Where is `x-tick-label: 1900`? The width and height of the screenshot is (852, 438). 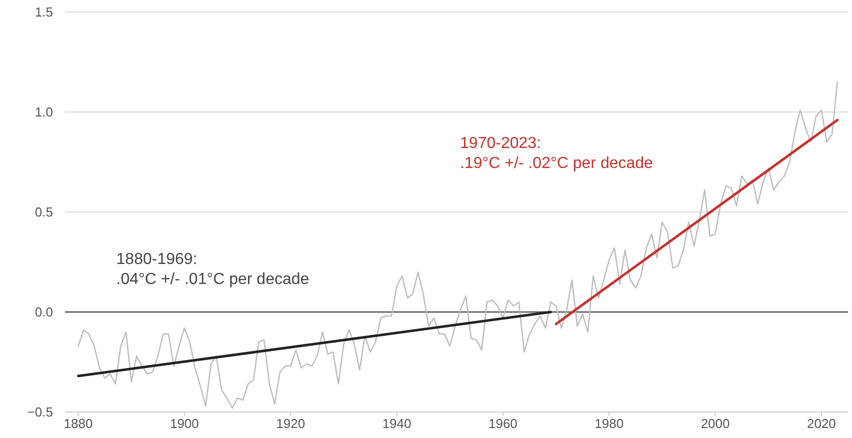 x-tick-label: 1900 is located at coordinates (184, 423).